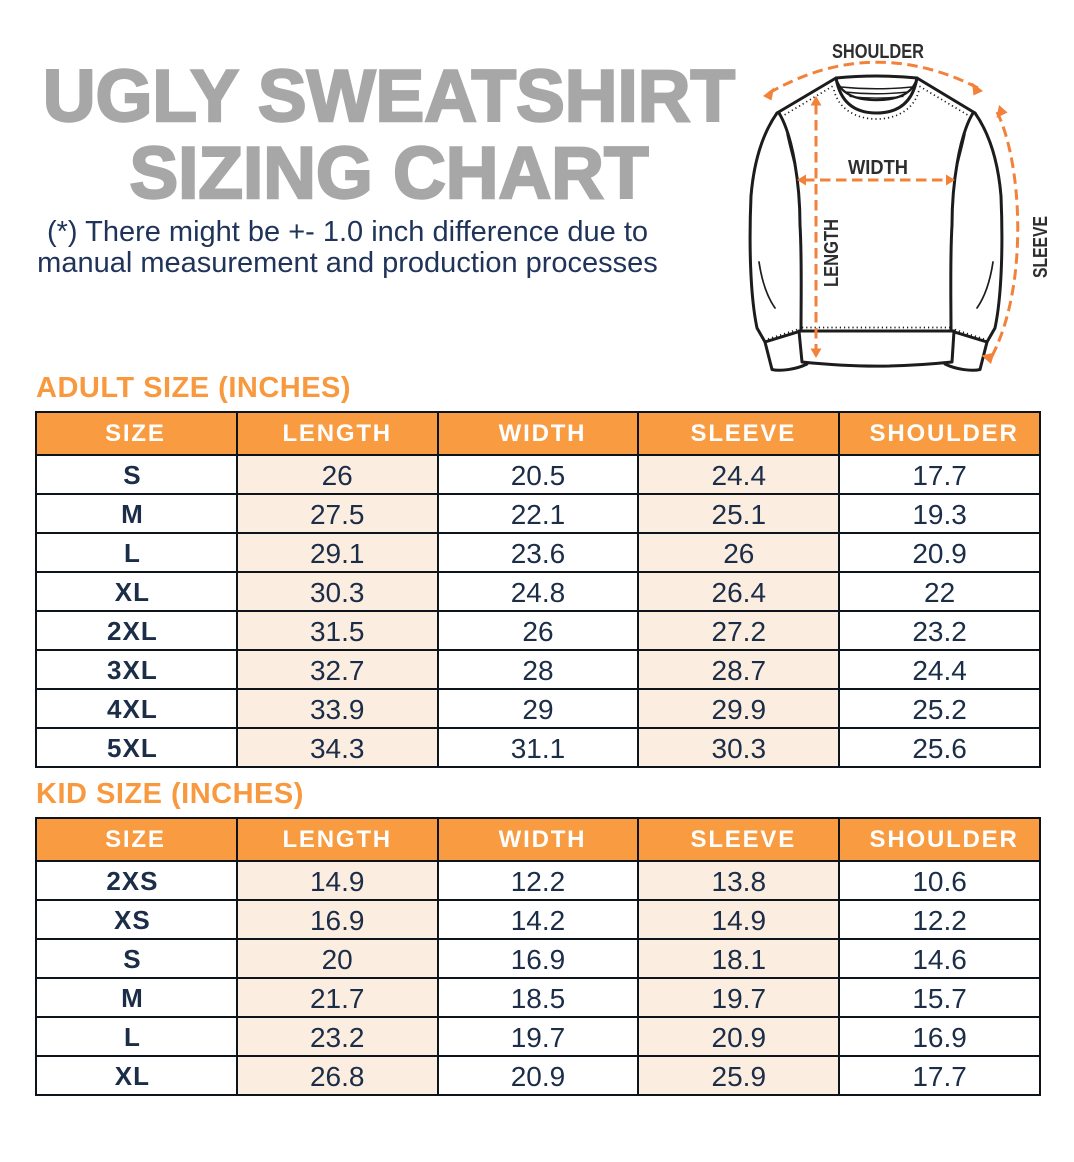 The height and width of the screenshot is (1162, 1074). What do you see at coordinates (878, 168) in the screenshot?
I see `svg-text: WIDTH` at bounding box center [878, 168].